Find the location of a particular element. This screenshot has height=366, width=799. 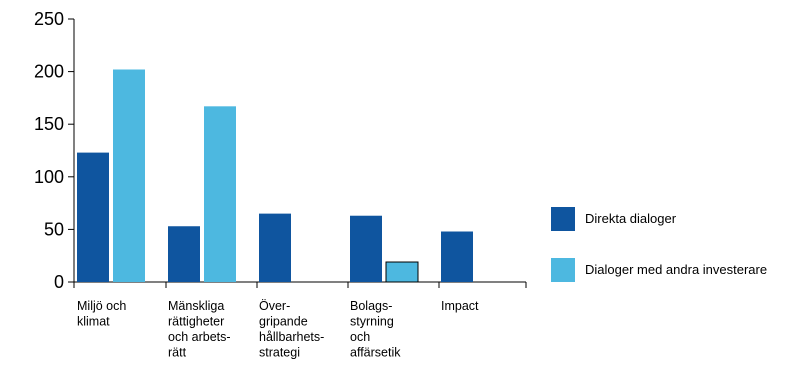

y-tick-label: 100 is located at coordinates (49, 177).